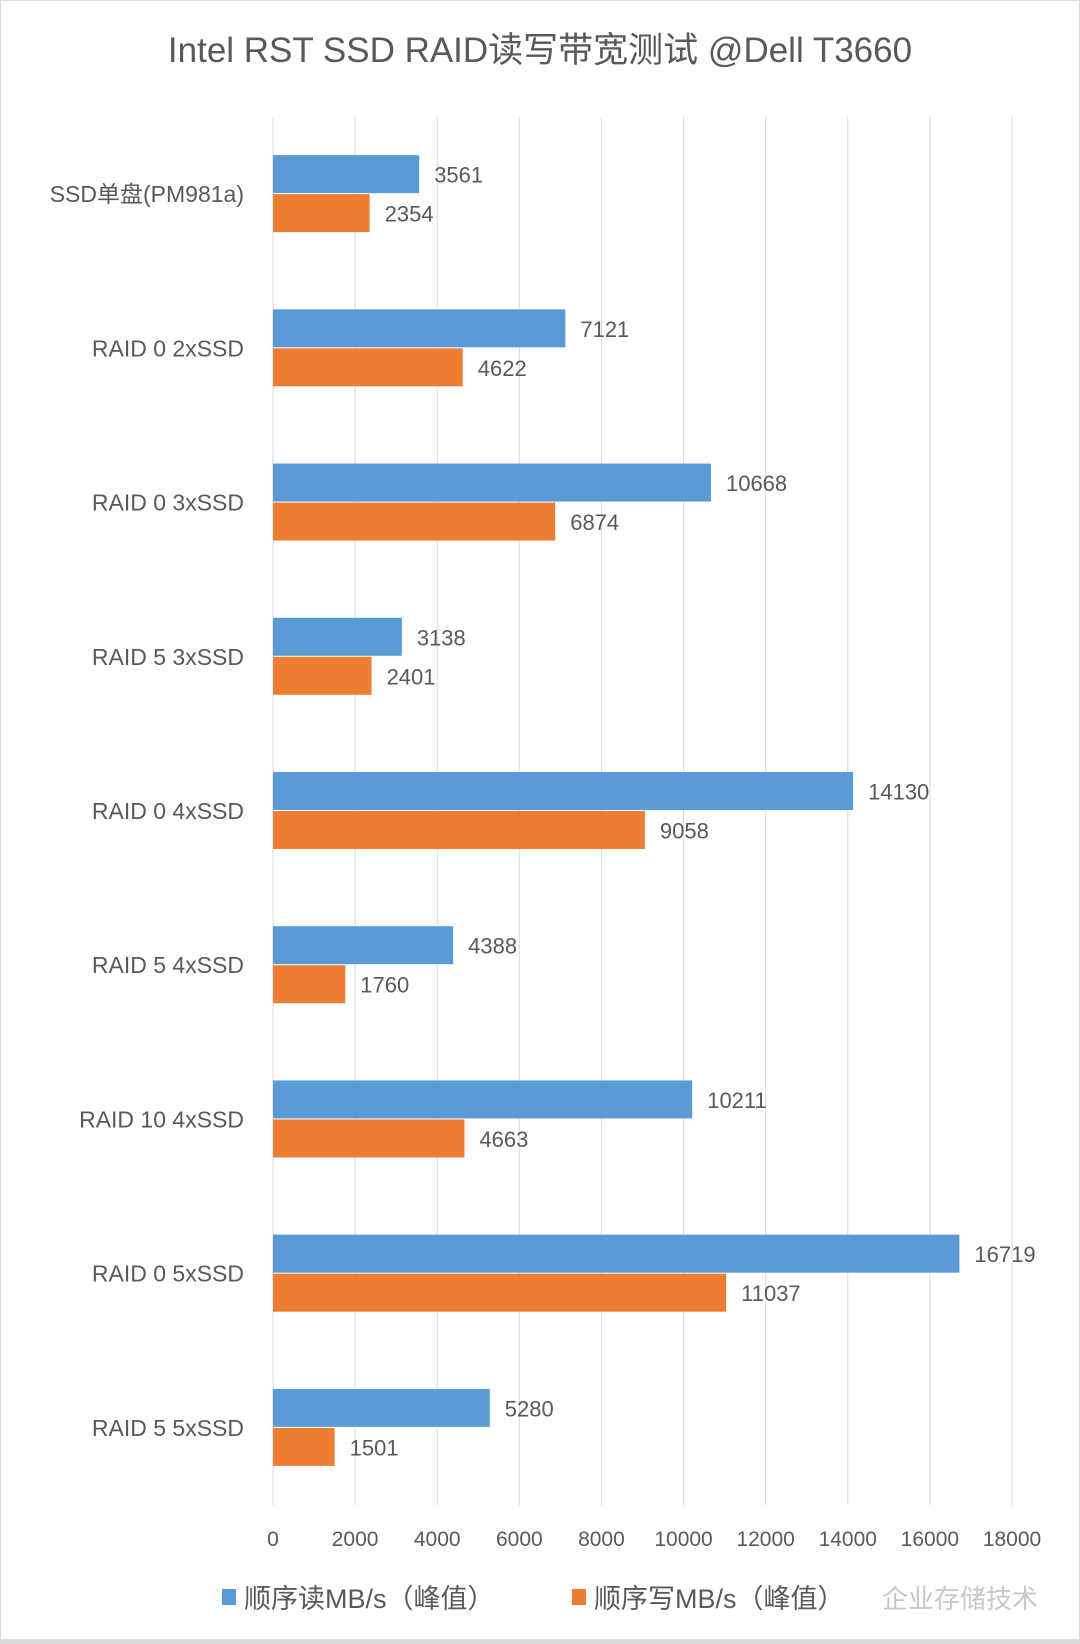  What do you see at coordinates (604, 329) in the screenshot?
I see `data-label: 7121` at bounding box center [604, 329].